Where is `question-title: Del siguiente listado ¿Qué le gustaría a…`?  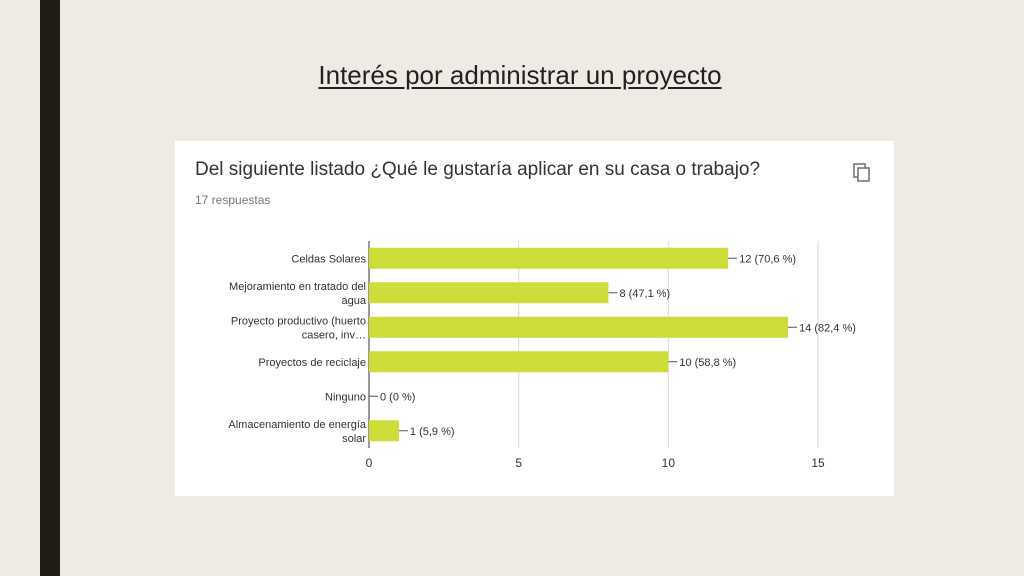
question-title: Del siguiente listado ¿Qué le gustaría a… is located at coordinates (478, 169).